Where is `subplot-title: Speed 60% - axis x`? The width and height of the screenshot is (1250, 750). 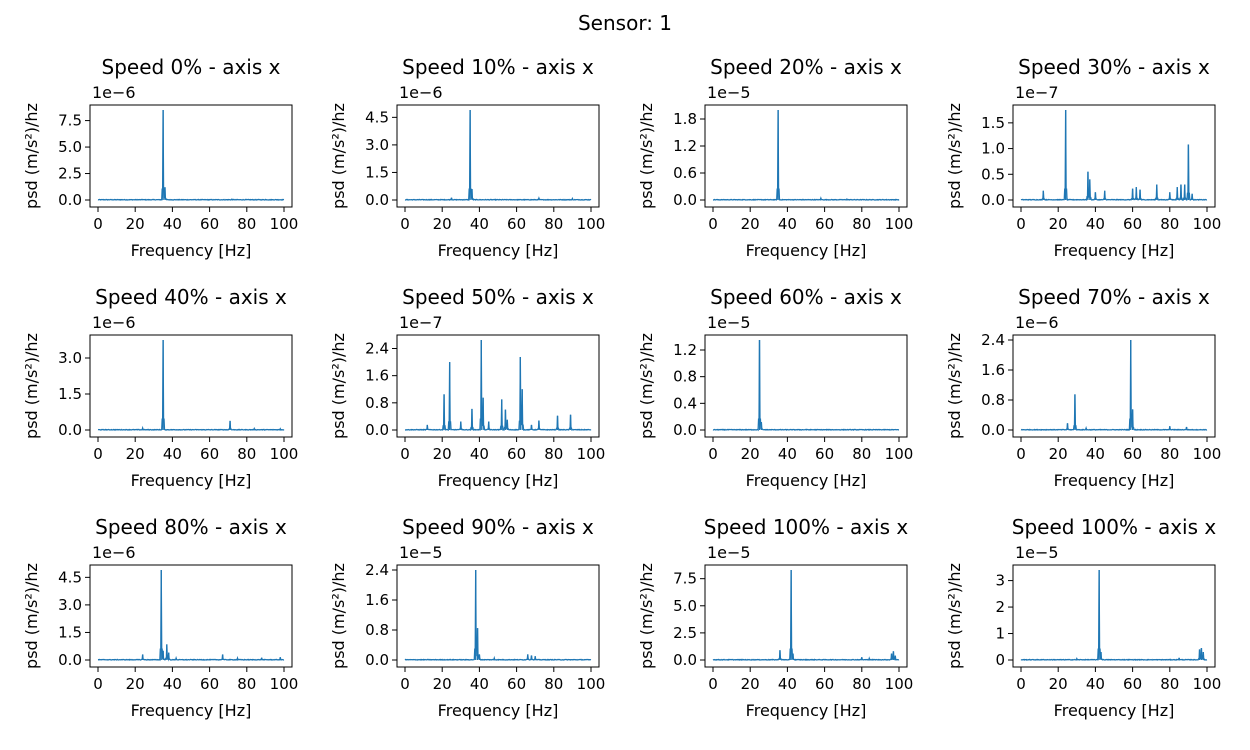 subplot-title: Speed 60% - axis x is located at coordinates (806, 297).